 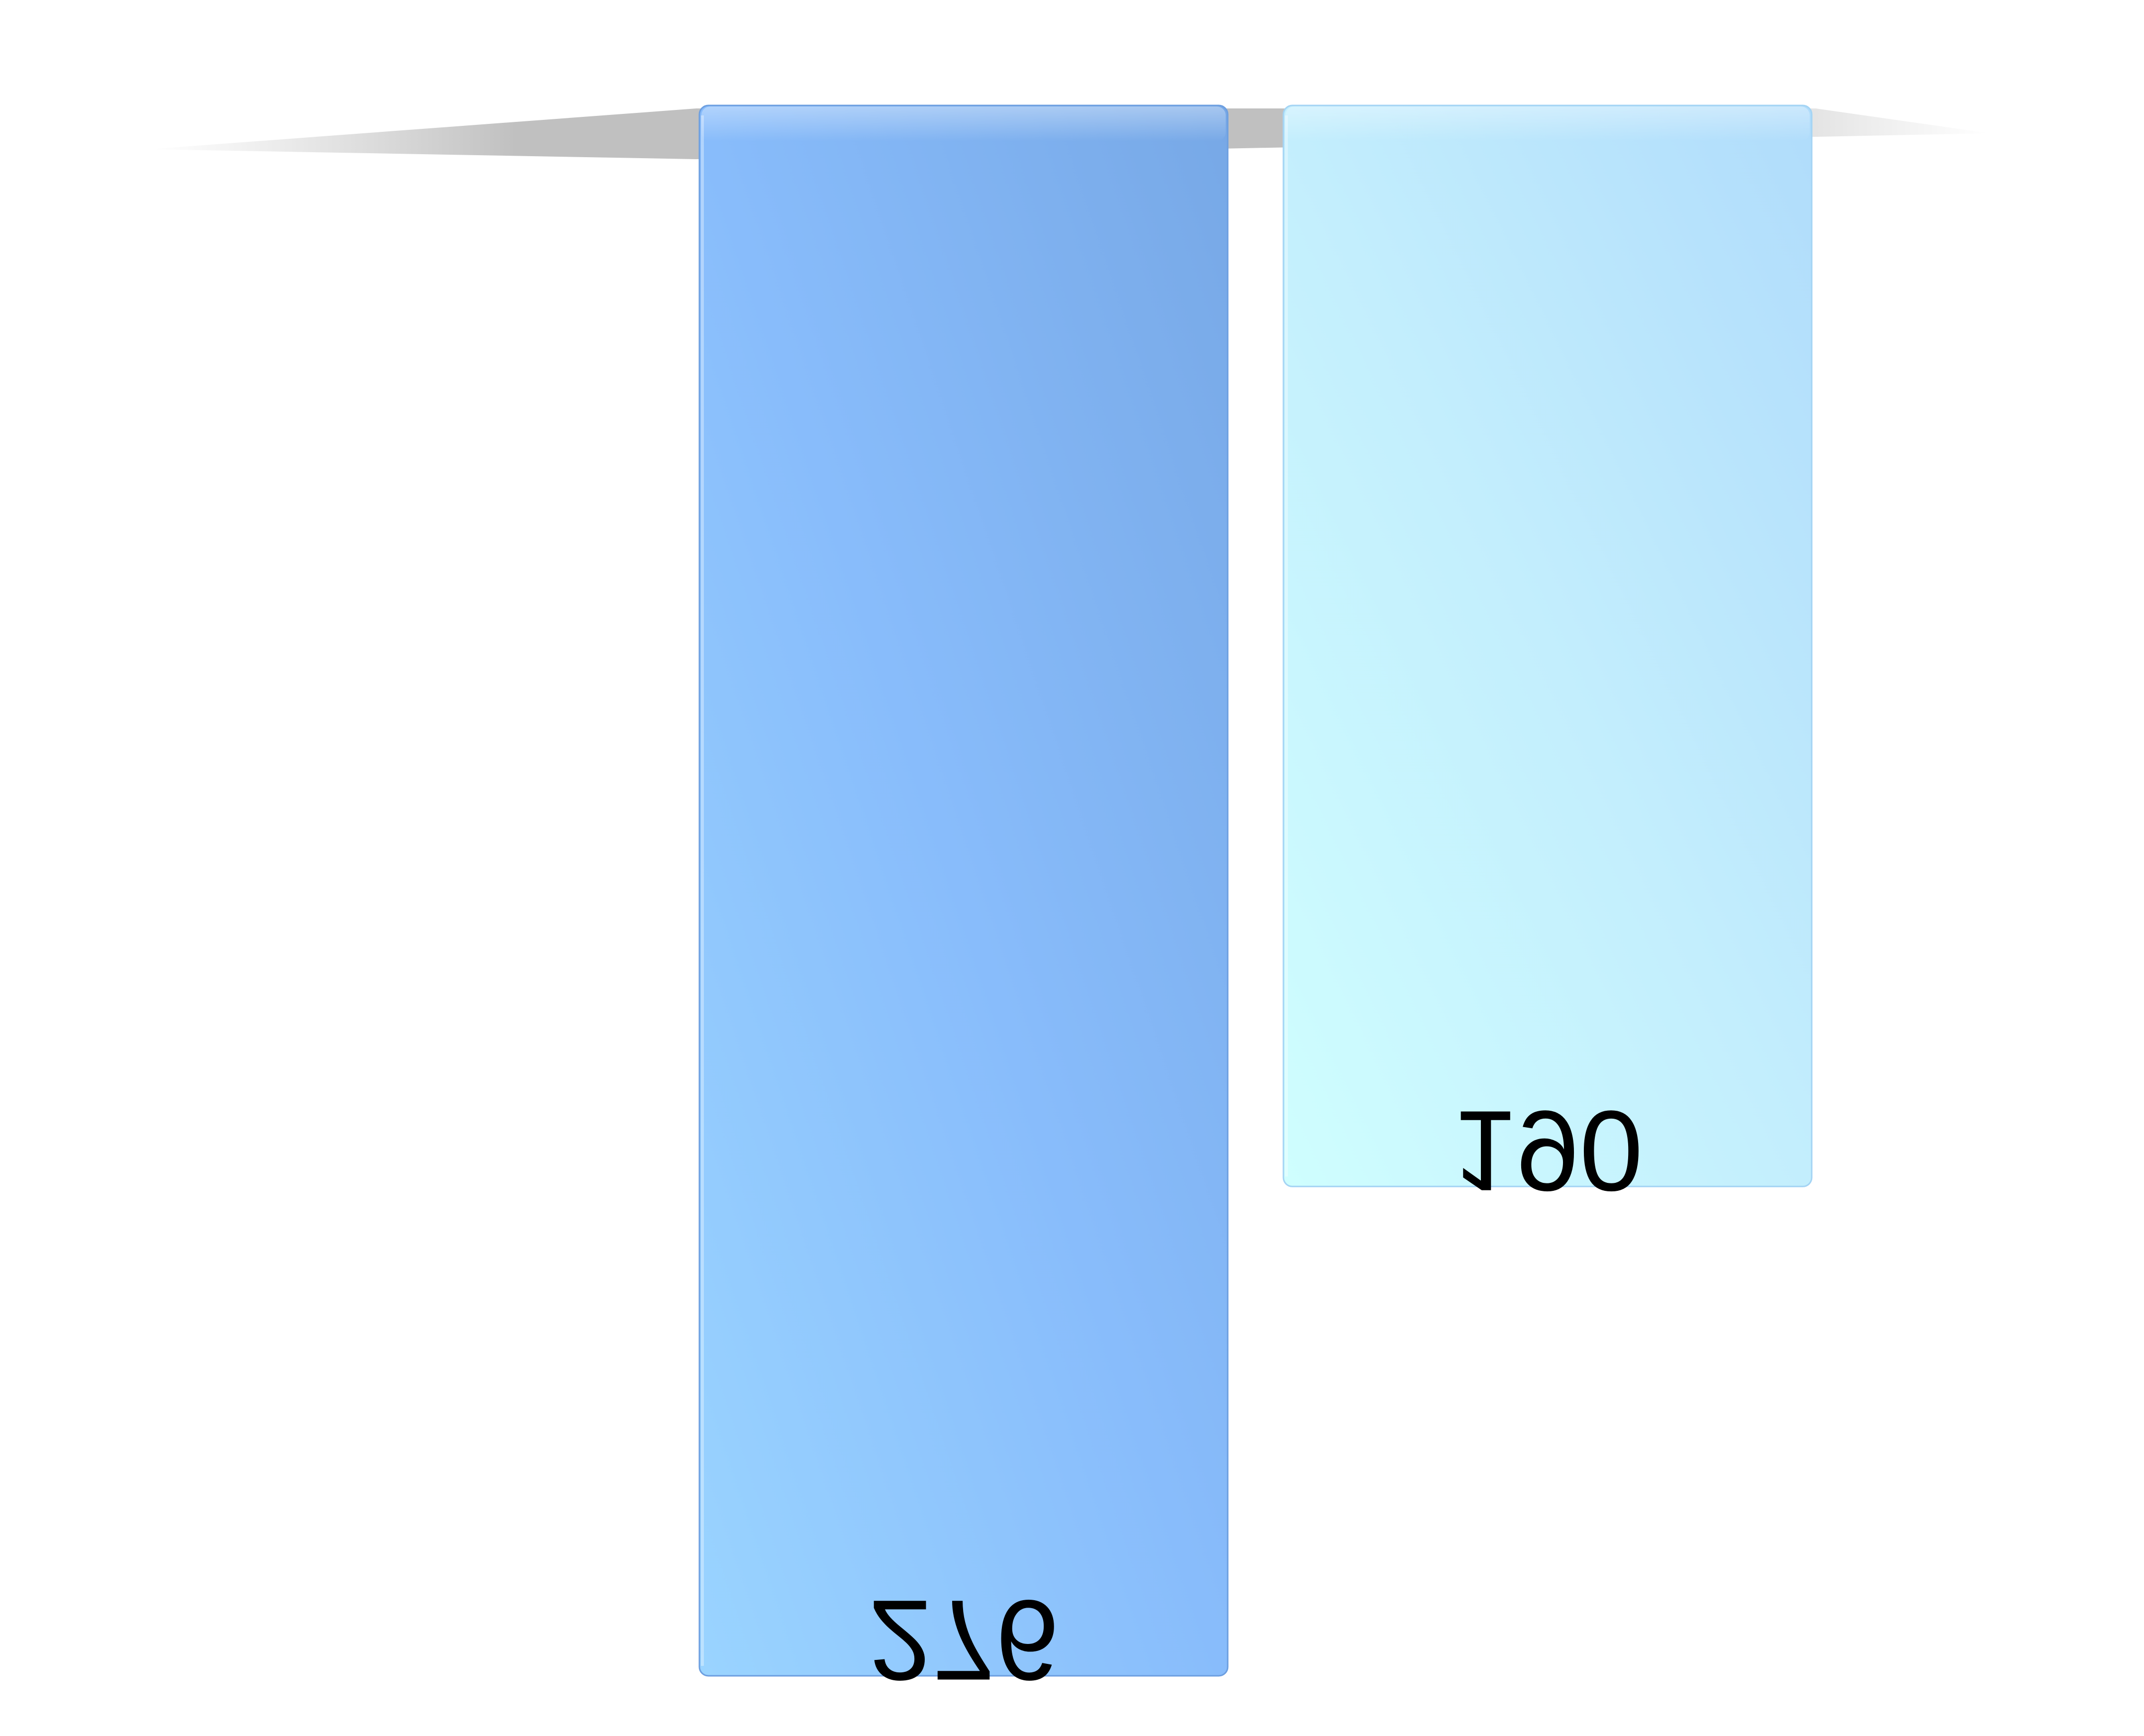 I want to click on bar-0-data-label: 276, so click(x=963, y=1640).